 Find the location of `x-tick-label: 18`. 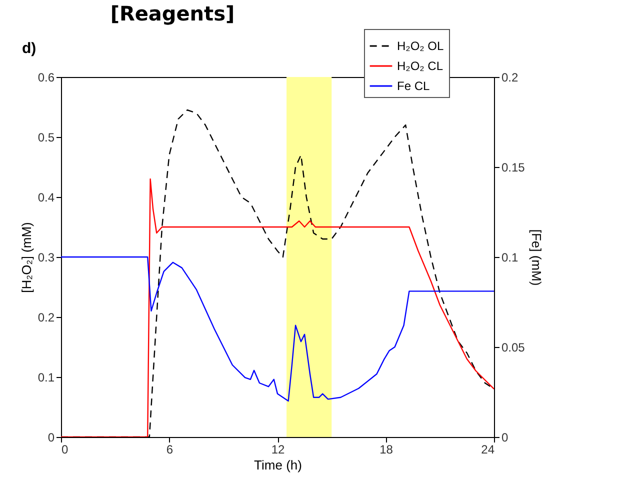

x-tick-label: 18 is located at coordinates (387, 449).